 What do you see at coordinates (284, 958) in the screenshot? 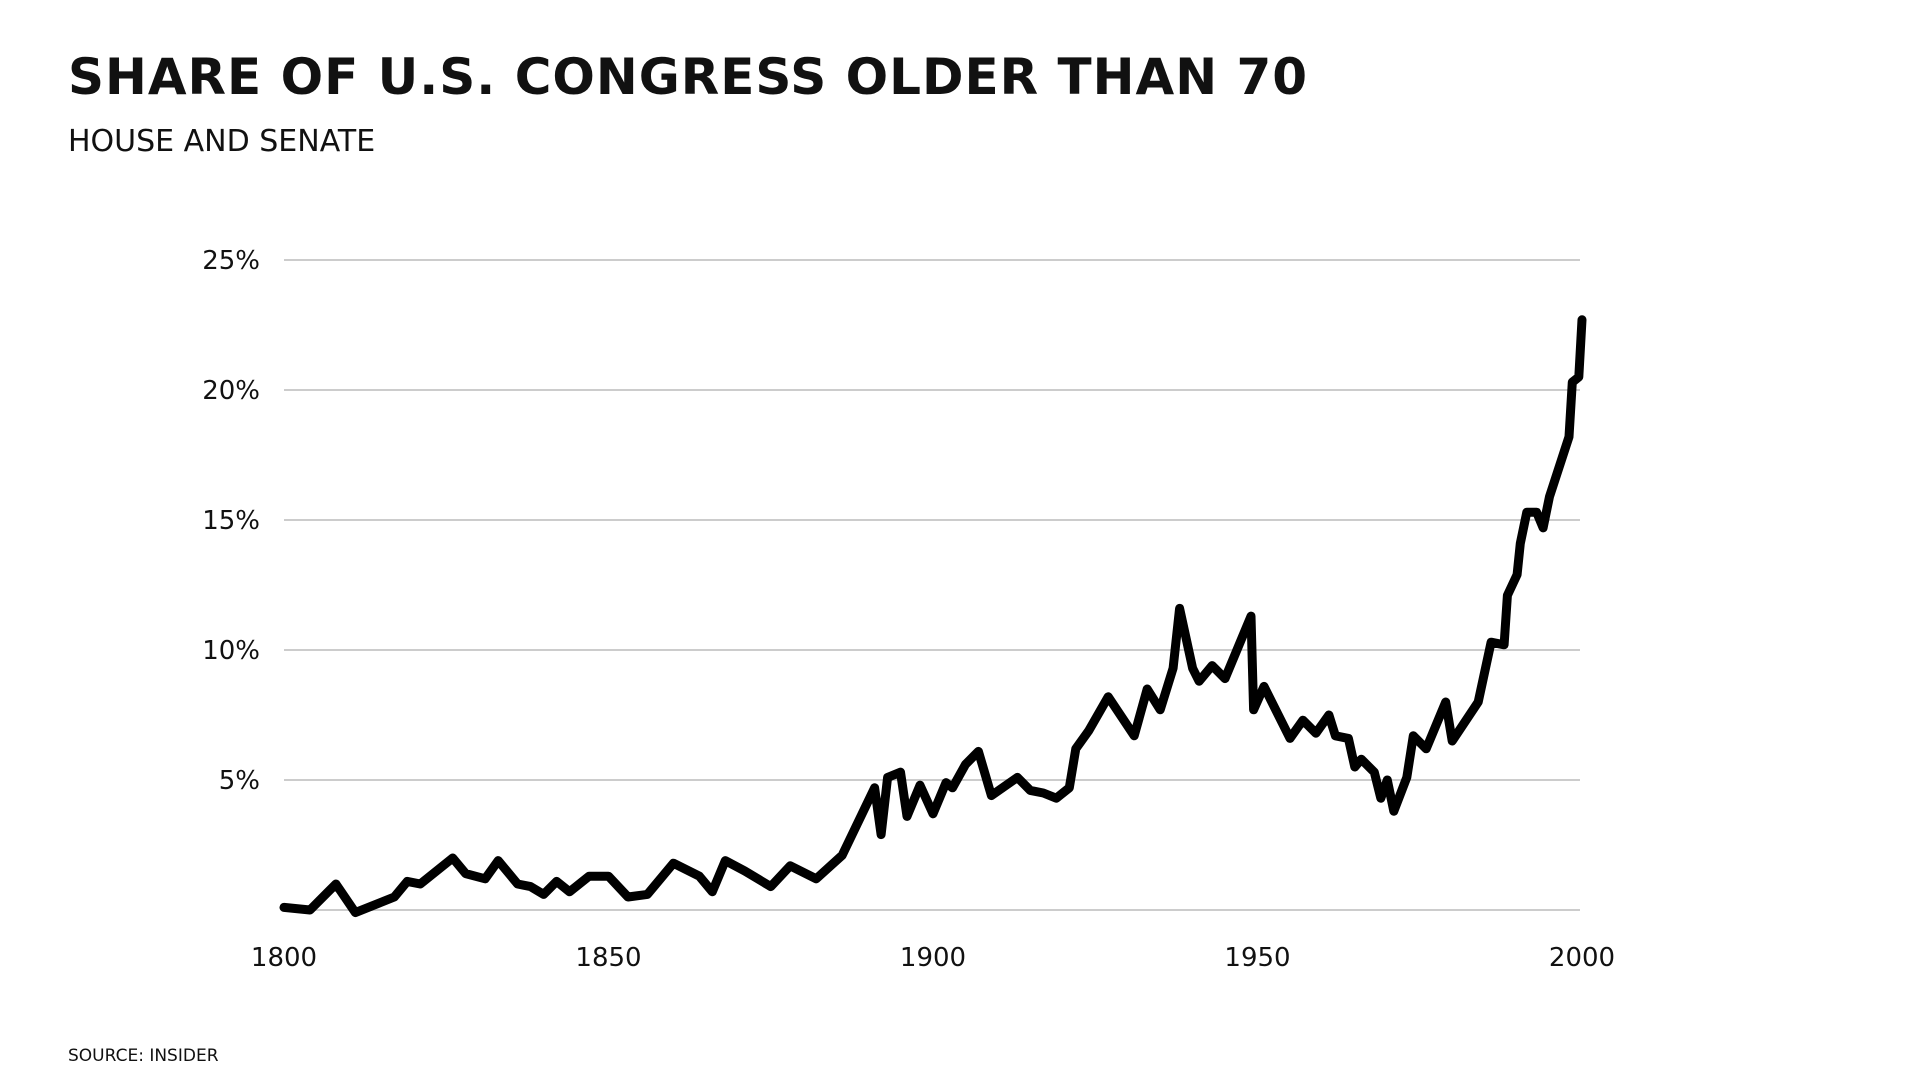
I see `x-tick-label: 1800` at bounding box center [284, 958].